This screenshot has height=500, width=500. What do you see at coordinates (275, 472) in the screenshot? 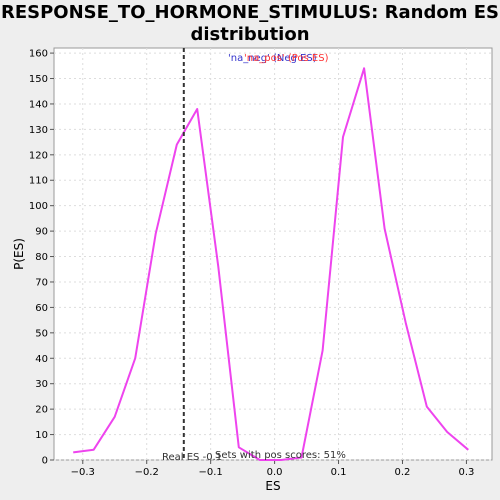
I see `x-tick-label: 0.0` at bounding box center [275, 472].